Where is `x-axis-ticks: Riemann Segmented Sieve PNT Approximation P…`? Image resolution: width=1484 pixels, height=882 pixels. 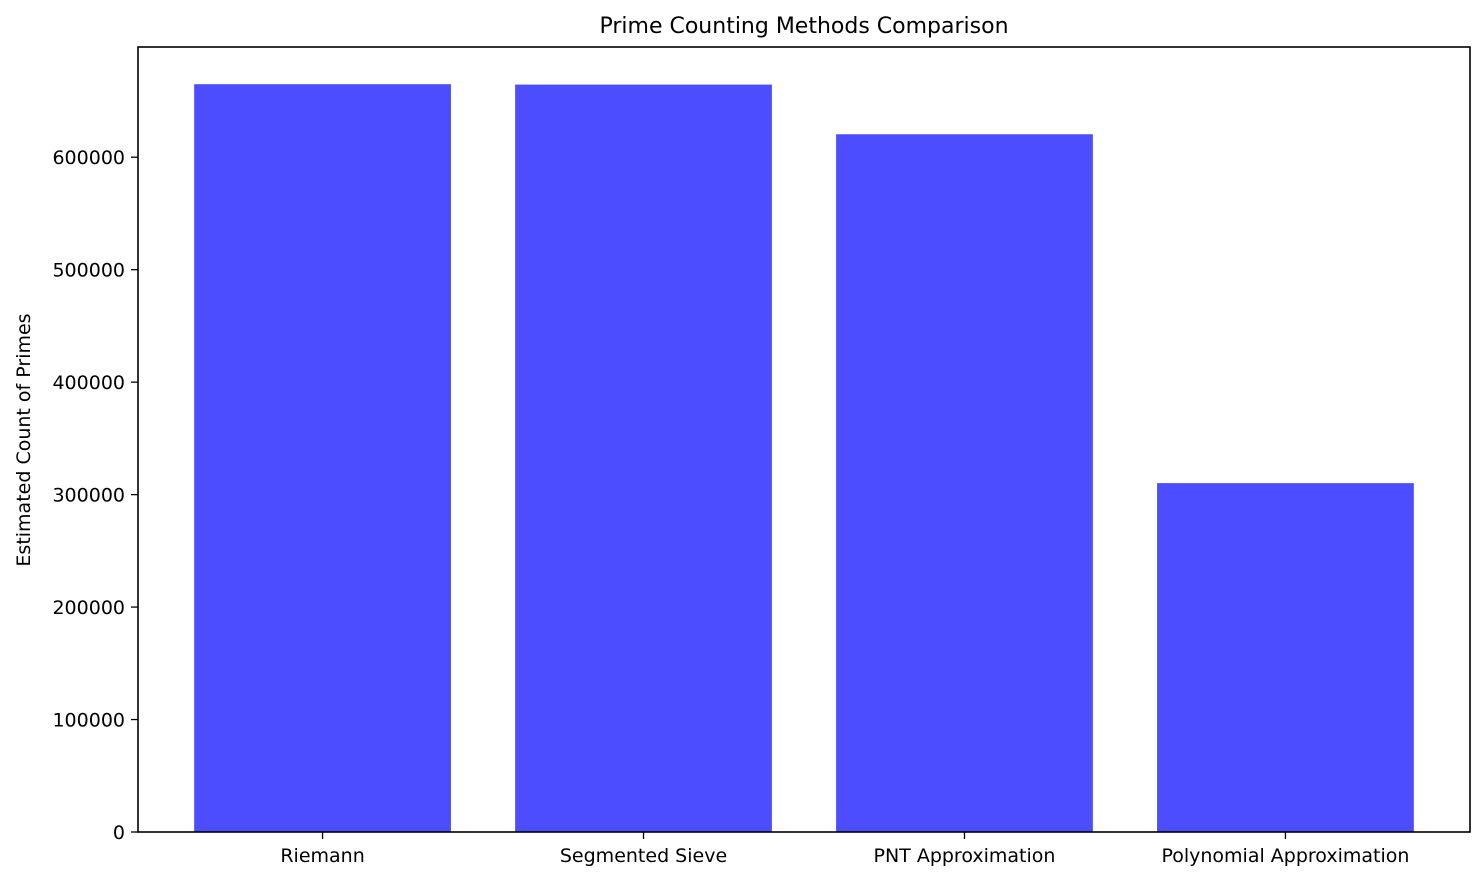 x-axis-ticks: Riemann Segmented Sieve PNT Approximation P… is located at coordinates (844, 849).